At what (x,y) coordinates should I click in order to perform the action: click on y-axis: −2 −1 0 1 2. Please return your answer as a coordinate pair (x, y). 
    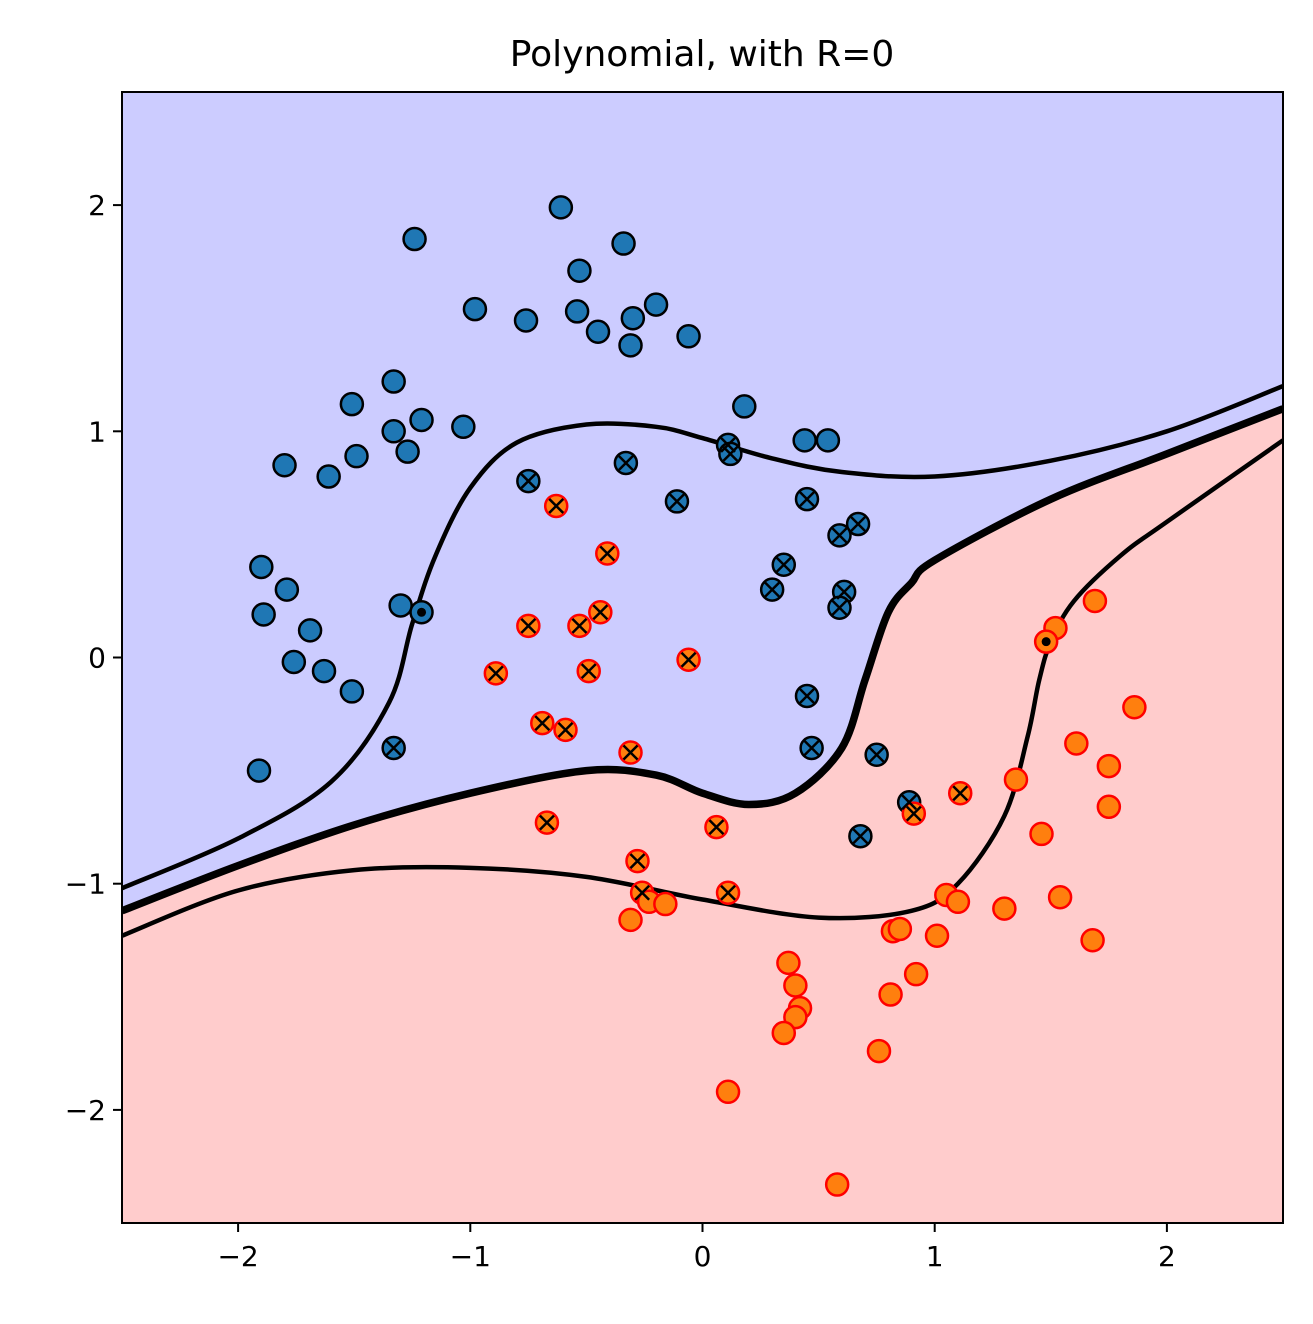
    Looking at the image, I should click on (93, 658).